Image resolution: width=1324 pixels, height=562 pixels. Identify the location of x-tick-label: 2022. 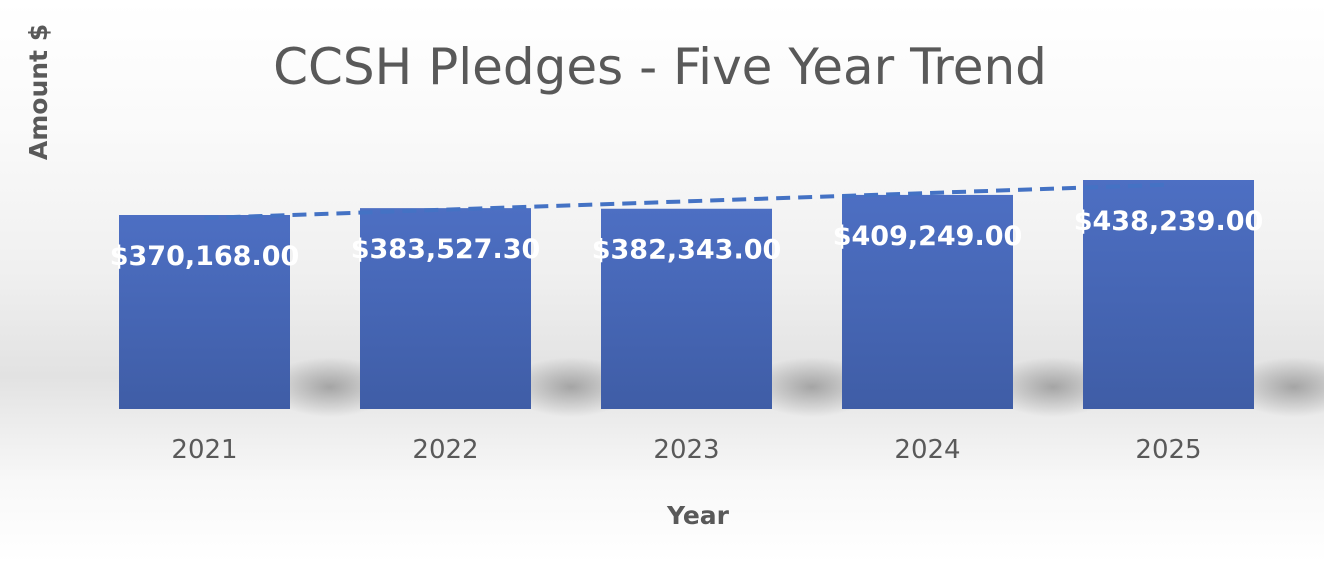
(445, 450).